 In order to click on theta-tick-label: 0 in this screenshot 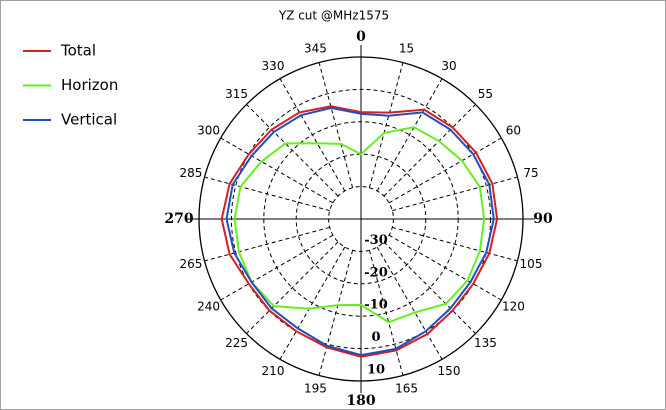, I will do `click(361, 37)`.